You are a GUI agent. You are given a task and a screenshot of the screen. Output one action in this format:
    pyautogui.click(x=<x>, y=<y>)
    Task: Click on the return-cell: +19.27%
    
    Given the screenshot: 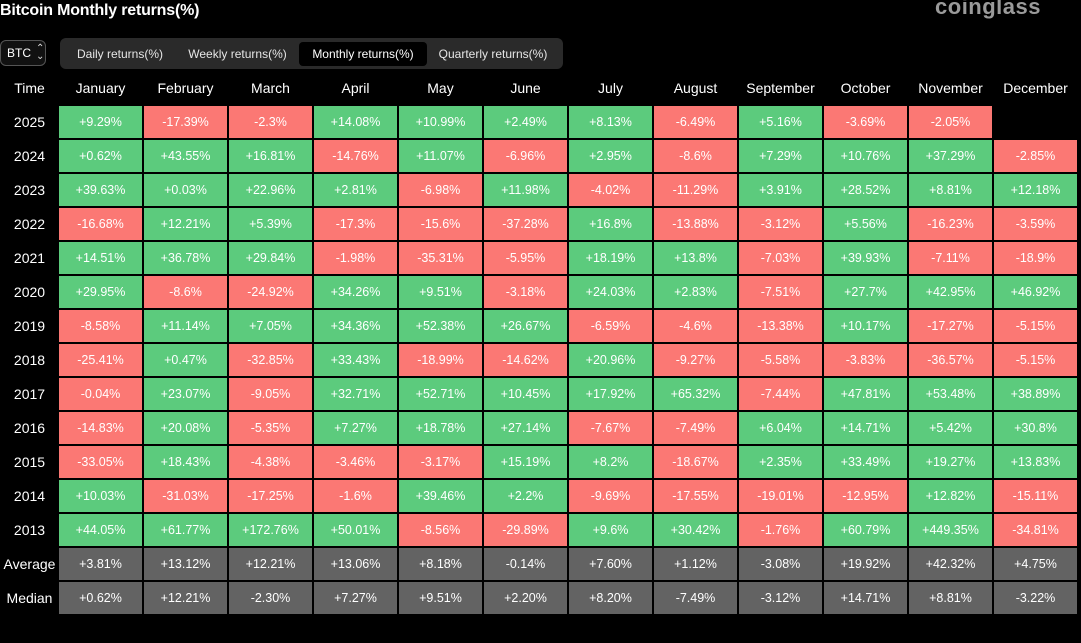 What is the action you would take?
    pyautogui.click(x=950, y=462)
    